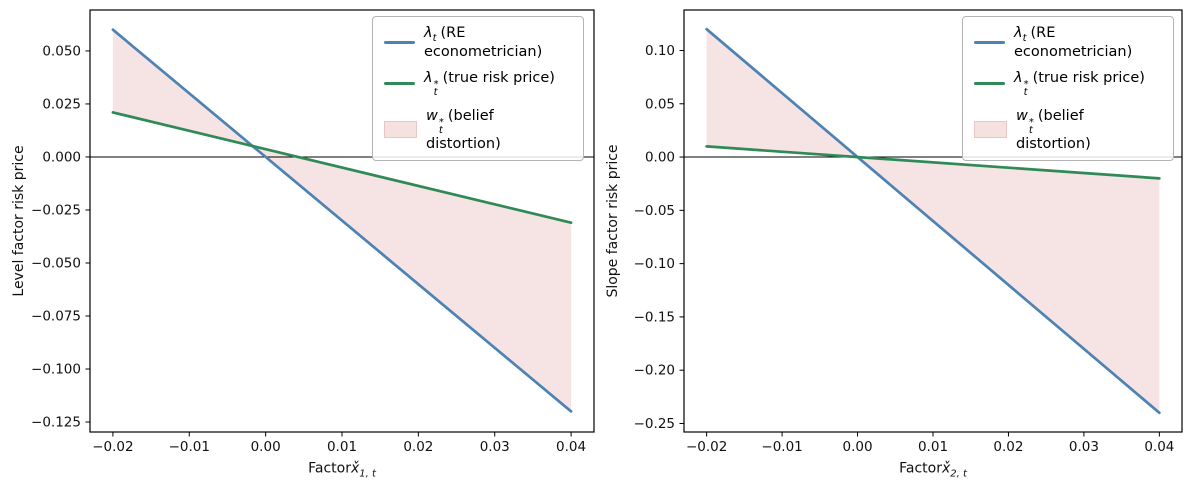 The height and width of the screenshot is (490, 1189). Describe the element at coordinates (56, 317) in the screenshot. I see `y-tick-label: −0.075` at that location.